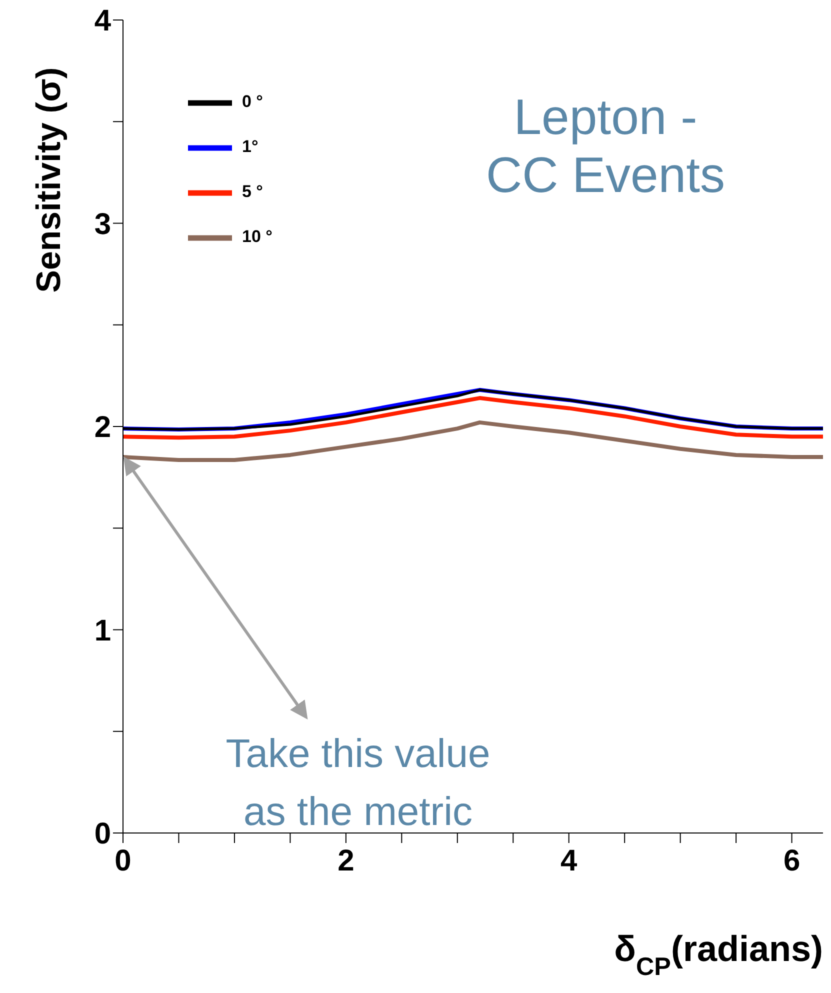 This screenshot has height=993, width=831. I want to click on annotation: Take this value as the metric, so click(358, 783).